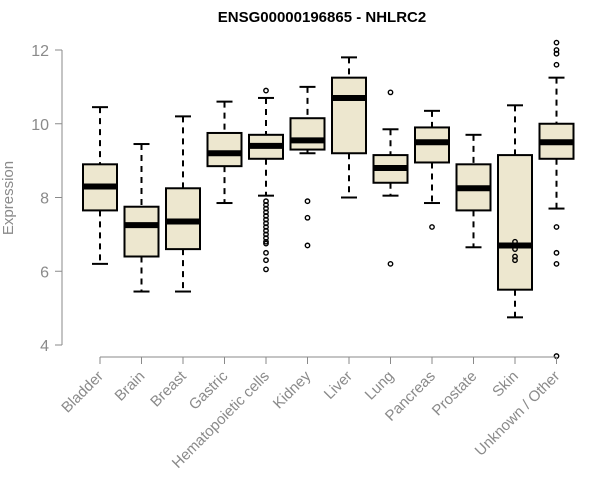  I want to click on y-axis: 4 6 8 10 12, so click(47, 199).